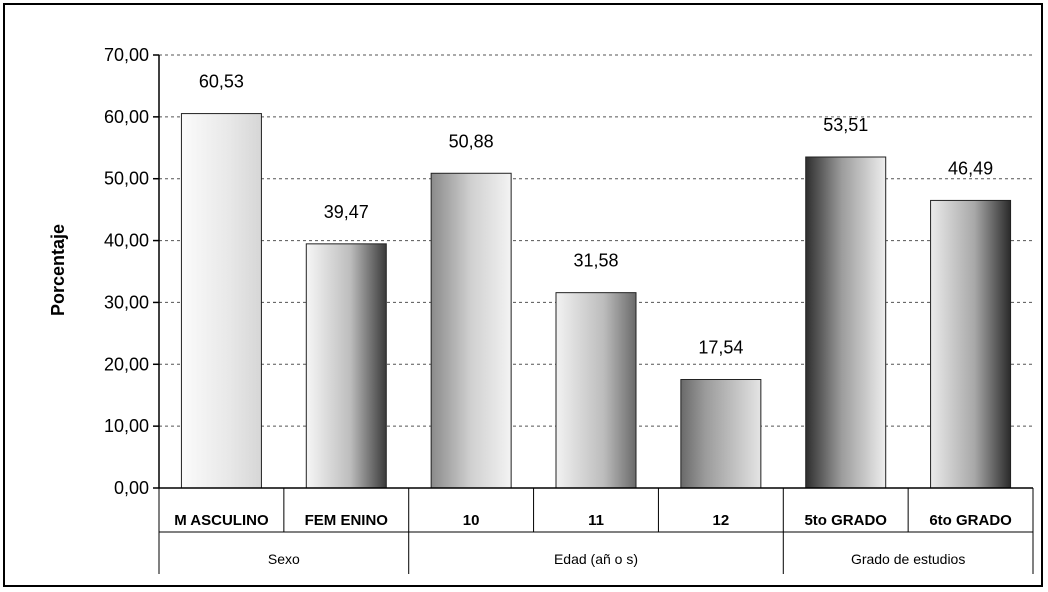 This screenshot has height=592, width=1048. I want to click on data-label: 31,58, so click(595, 261).